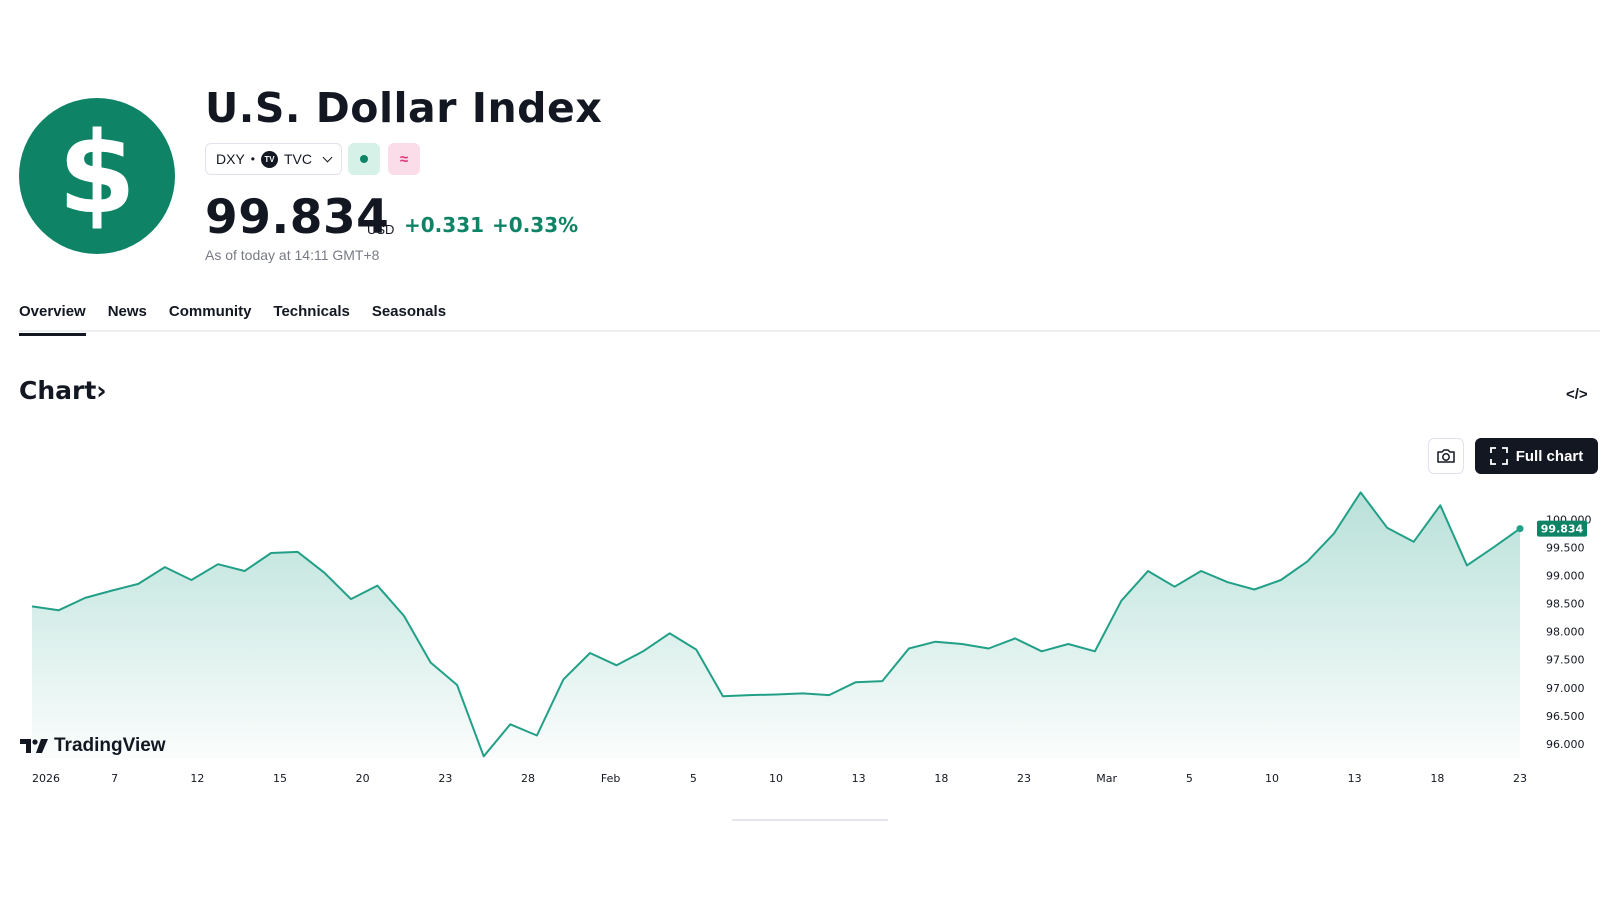 The width and height of the screenshot is (1600, 900). Describe the element at coordinates (127, 311) in the screenshot. I see `tab-news: News` at that location.